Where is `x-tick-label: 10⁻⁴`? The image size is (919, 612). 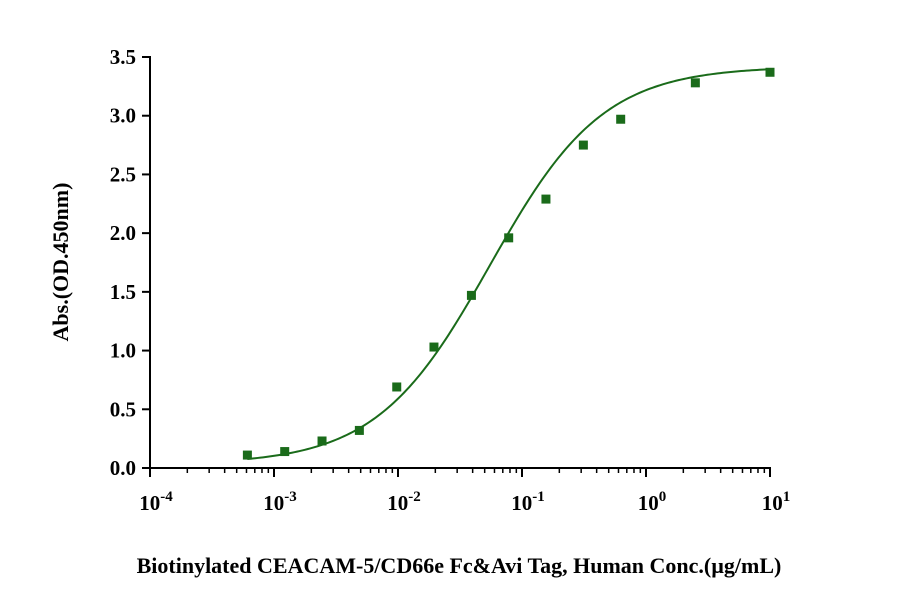 x-tick-label: 10⁻⁴ is located at coordinates (156, 502).